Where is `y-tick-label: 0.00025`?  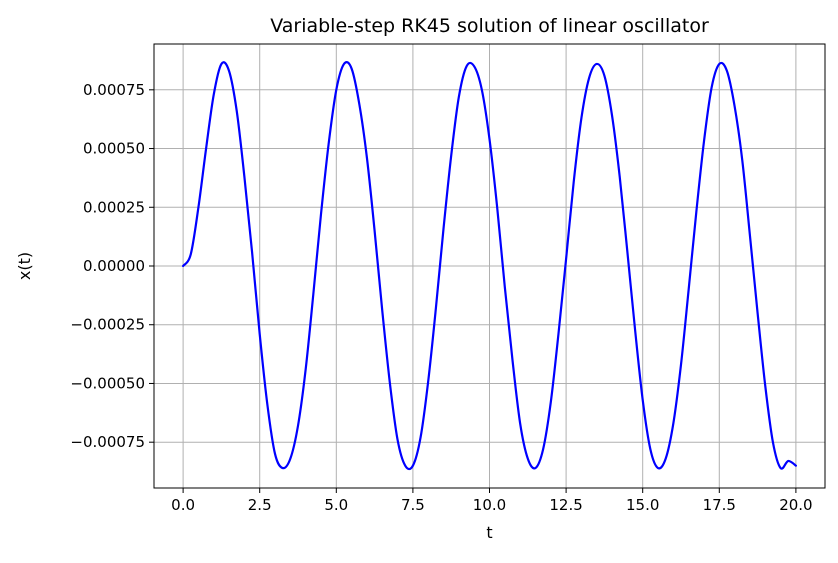 y-tick-label: 0.00025 is located at coordinates (114, 207).